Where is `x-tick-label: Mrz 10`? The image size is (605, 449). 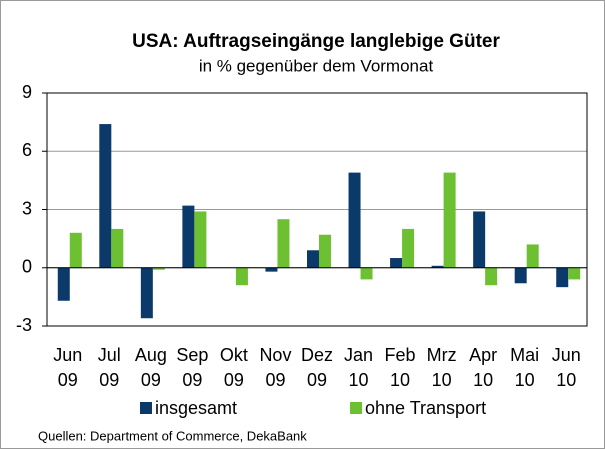 x-tick-label: Mrz 10 is located at coordinates (441, 367).